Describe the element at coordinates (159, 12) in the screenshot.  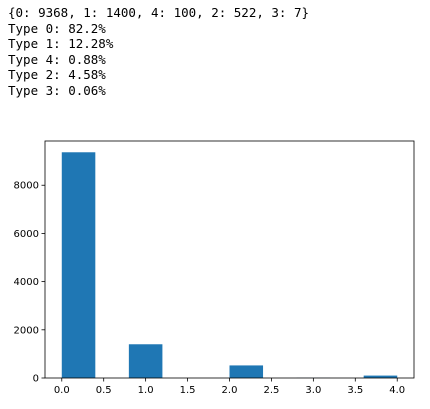
I see `output-line-counts: {0: 9368, 1: 1400, 4: 100, 2: 522, 3: 7}` at that location.